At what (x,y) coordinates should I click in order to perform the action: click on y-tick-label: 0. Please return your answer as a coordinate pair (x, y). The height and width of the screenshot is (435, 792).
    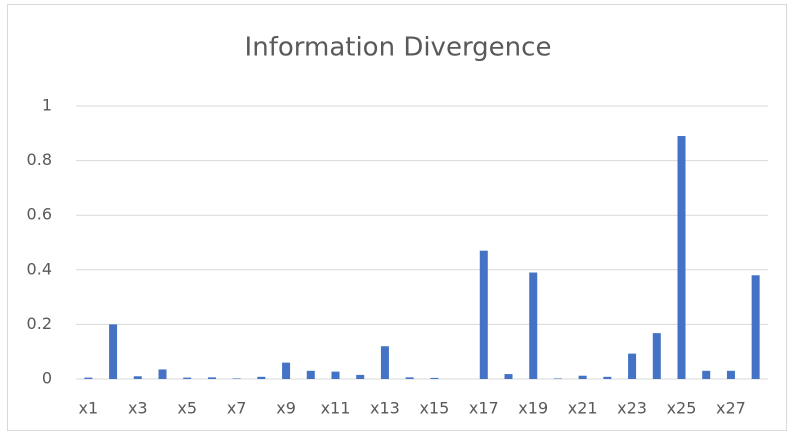
    Looking at the image, I should click on (47, 378).